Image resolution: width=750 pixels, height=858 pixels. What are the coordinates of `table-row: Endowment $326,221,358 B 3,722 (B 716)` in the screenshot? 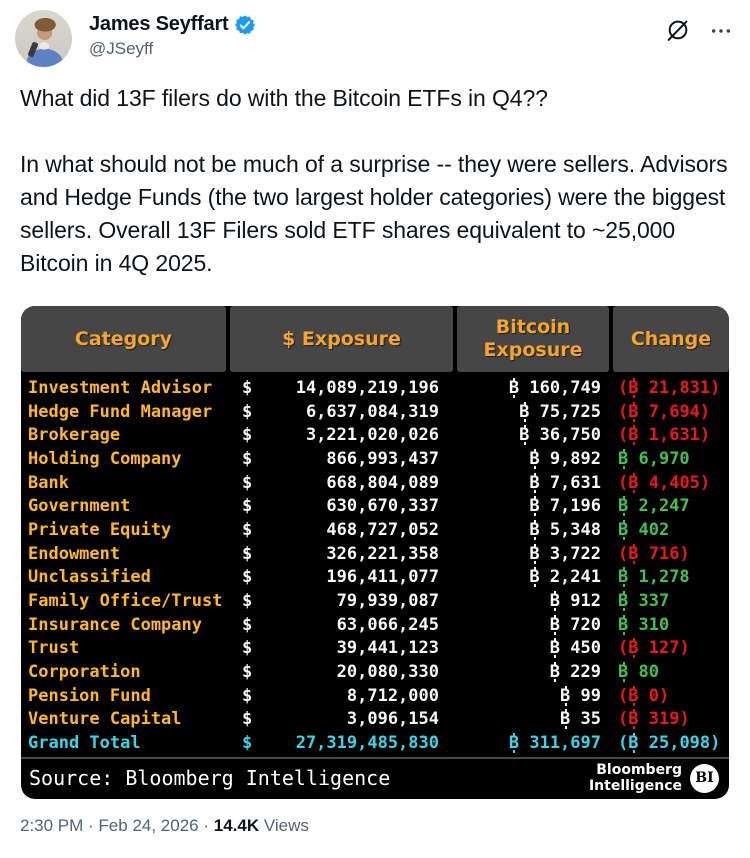 It's located at (375, 554).